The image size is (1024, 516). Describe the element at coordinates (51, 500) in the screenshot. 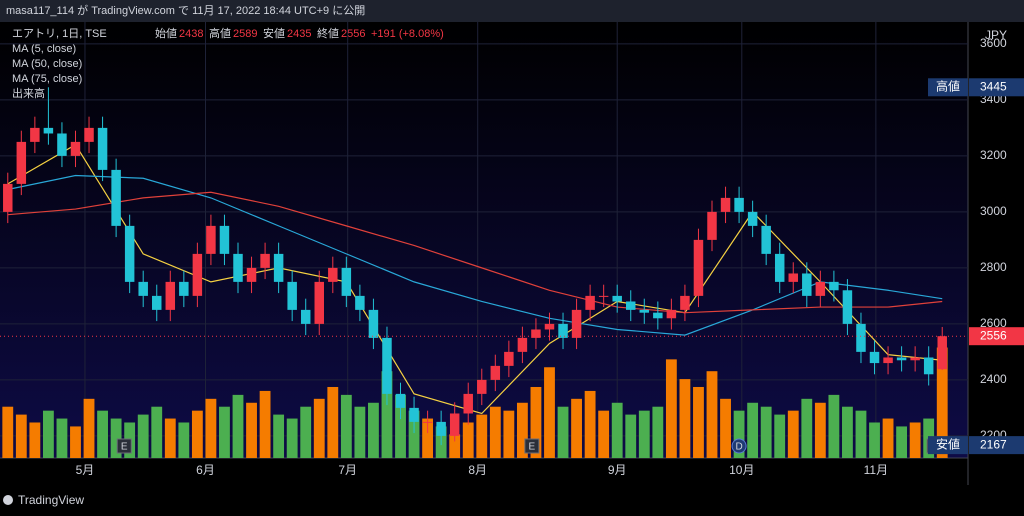

I see `footer: TradingView` at that location.